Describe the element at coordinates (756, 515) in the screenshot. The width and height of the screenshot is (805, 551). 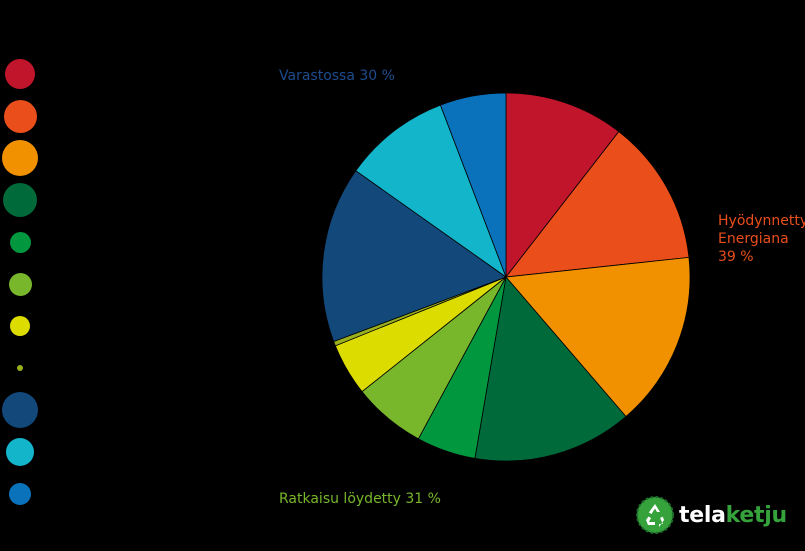
I see `logo-text-suffix: ketju` at that location.